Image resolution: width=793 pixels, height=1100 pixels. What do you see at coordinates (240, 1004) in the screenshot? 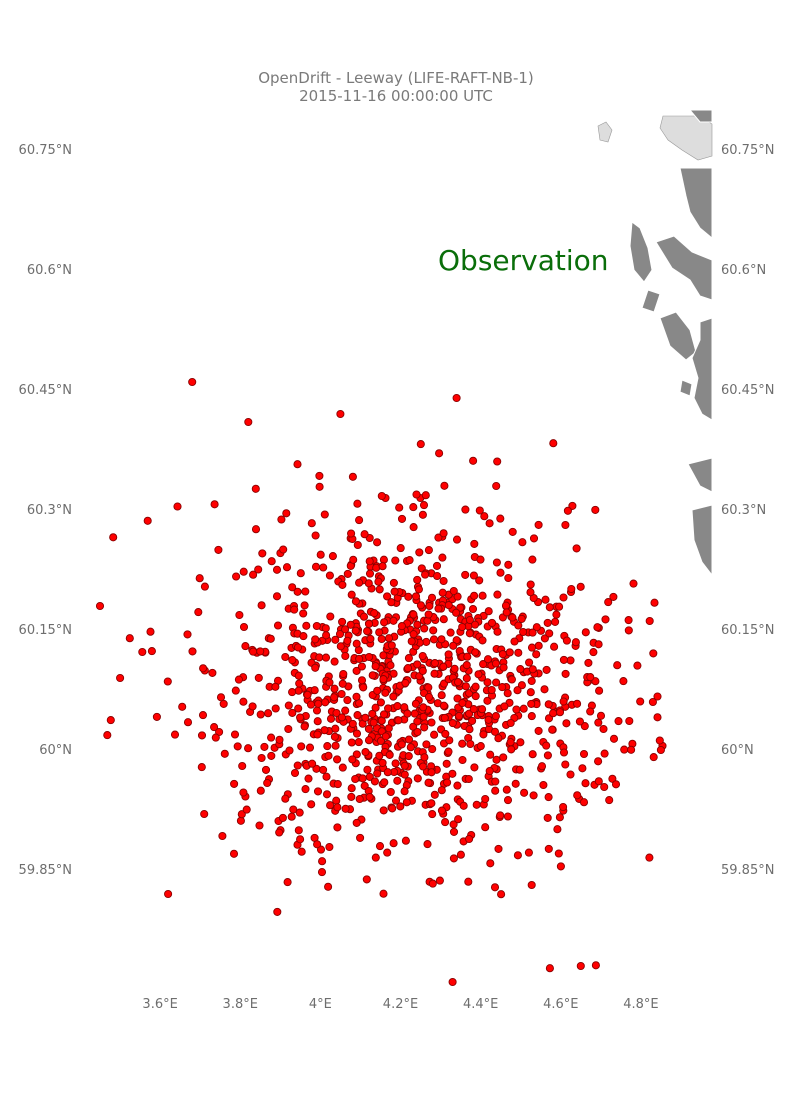
I see `x-tick-label: 3.8°E` at bounding box center [240, 1004].